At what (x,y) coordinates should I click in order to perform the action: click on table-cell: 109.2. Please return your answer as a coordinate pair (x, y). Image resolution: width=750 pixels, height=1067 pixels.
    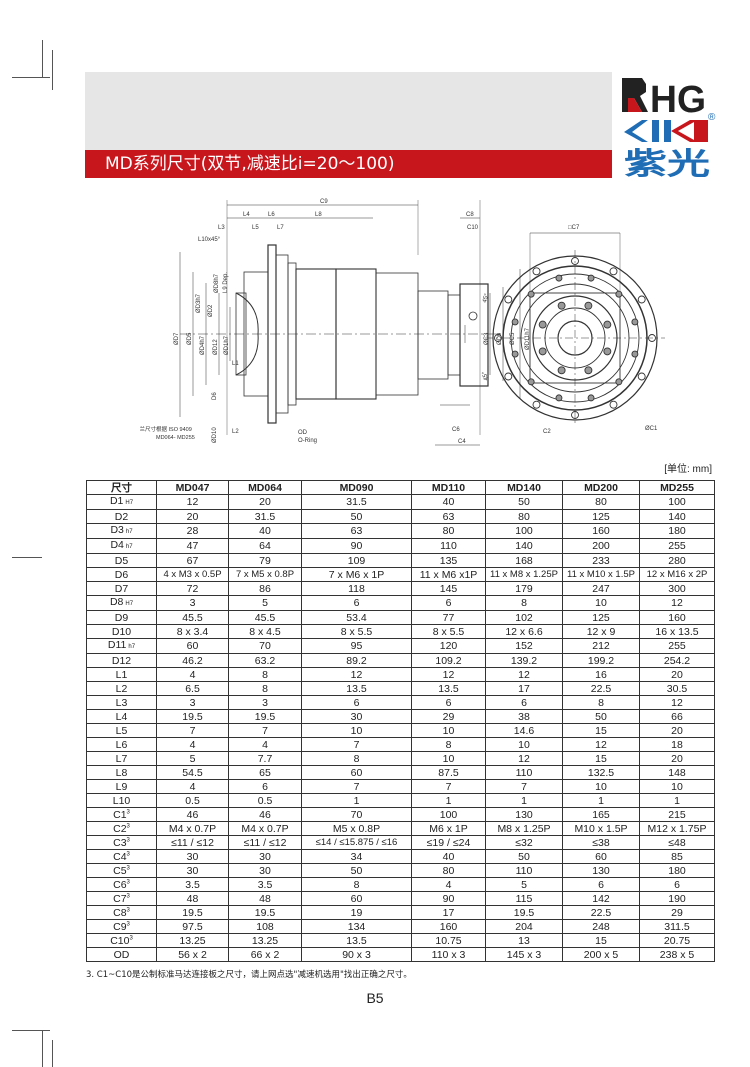
    Looking at the image, I should click on (448, 660).